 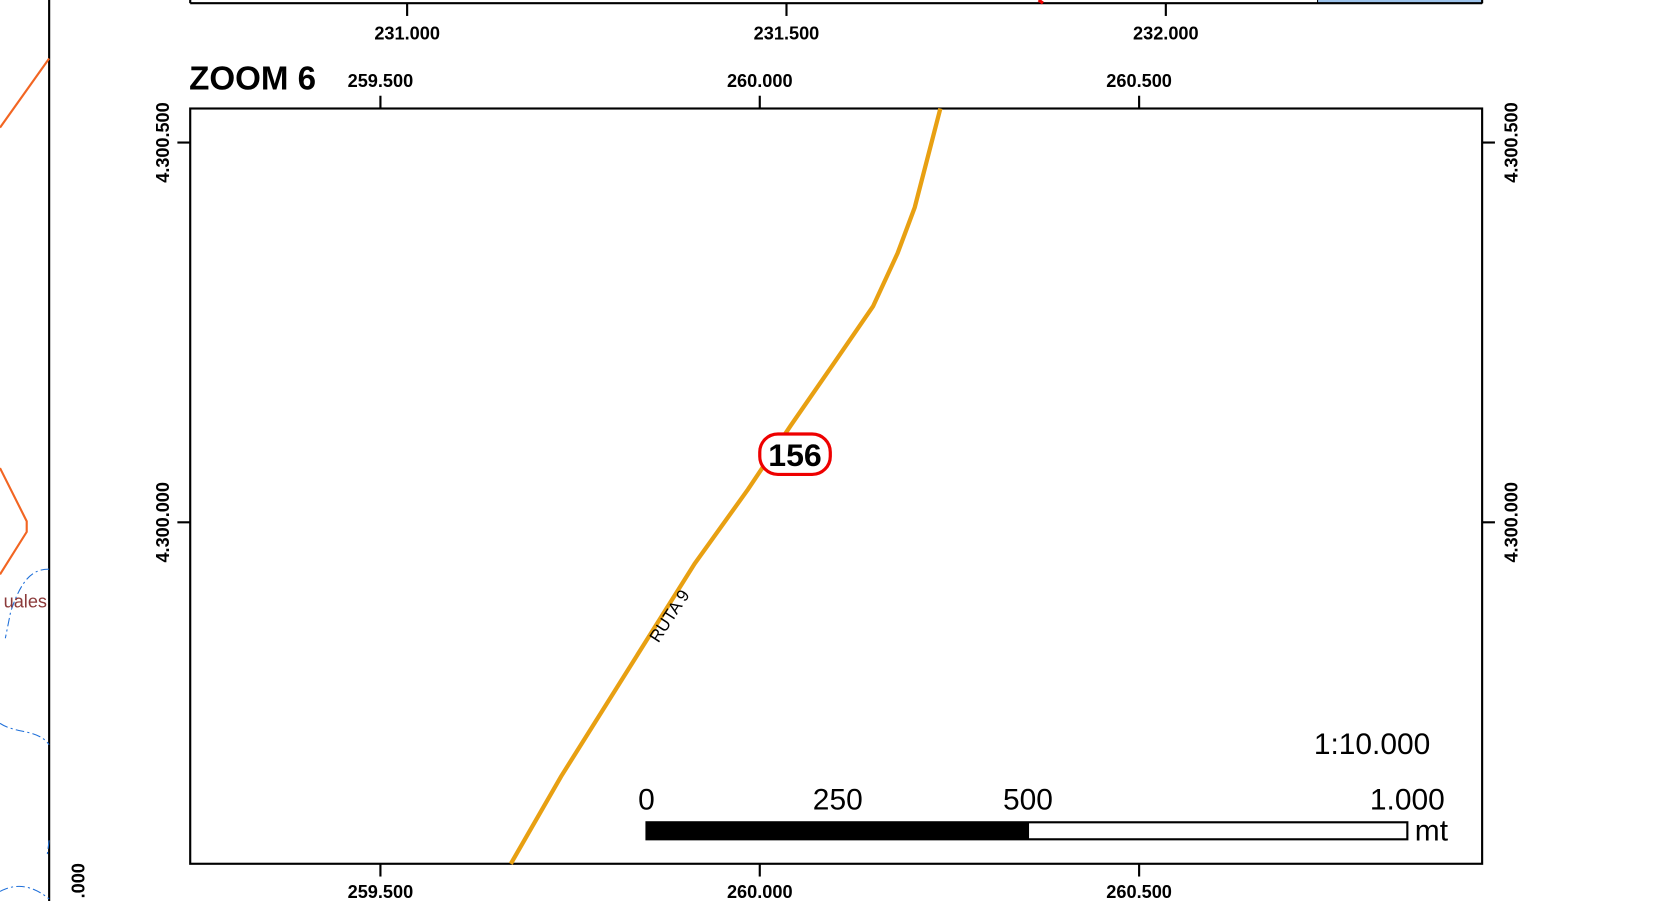 What do you see at coordinates (838, 800) in the screenshot?
I see `scale-label: 250` at bounding box center [838, 800].